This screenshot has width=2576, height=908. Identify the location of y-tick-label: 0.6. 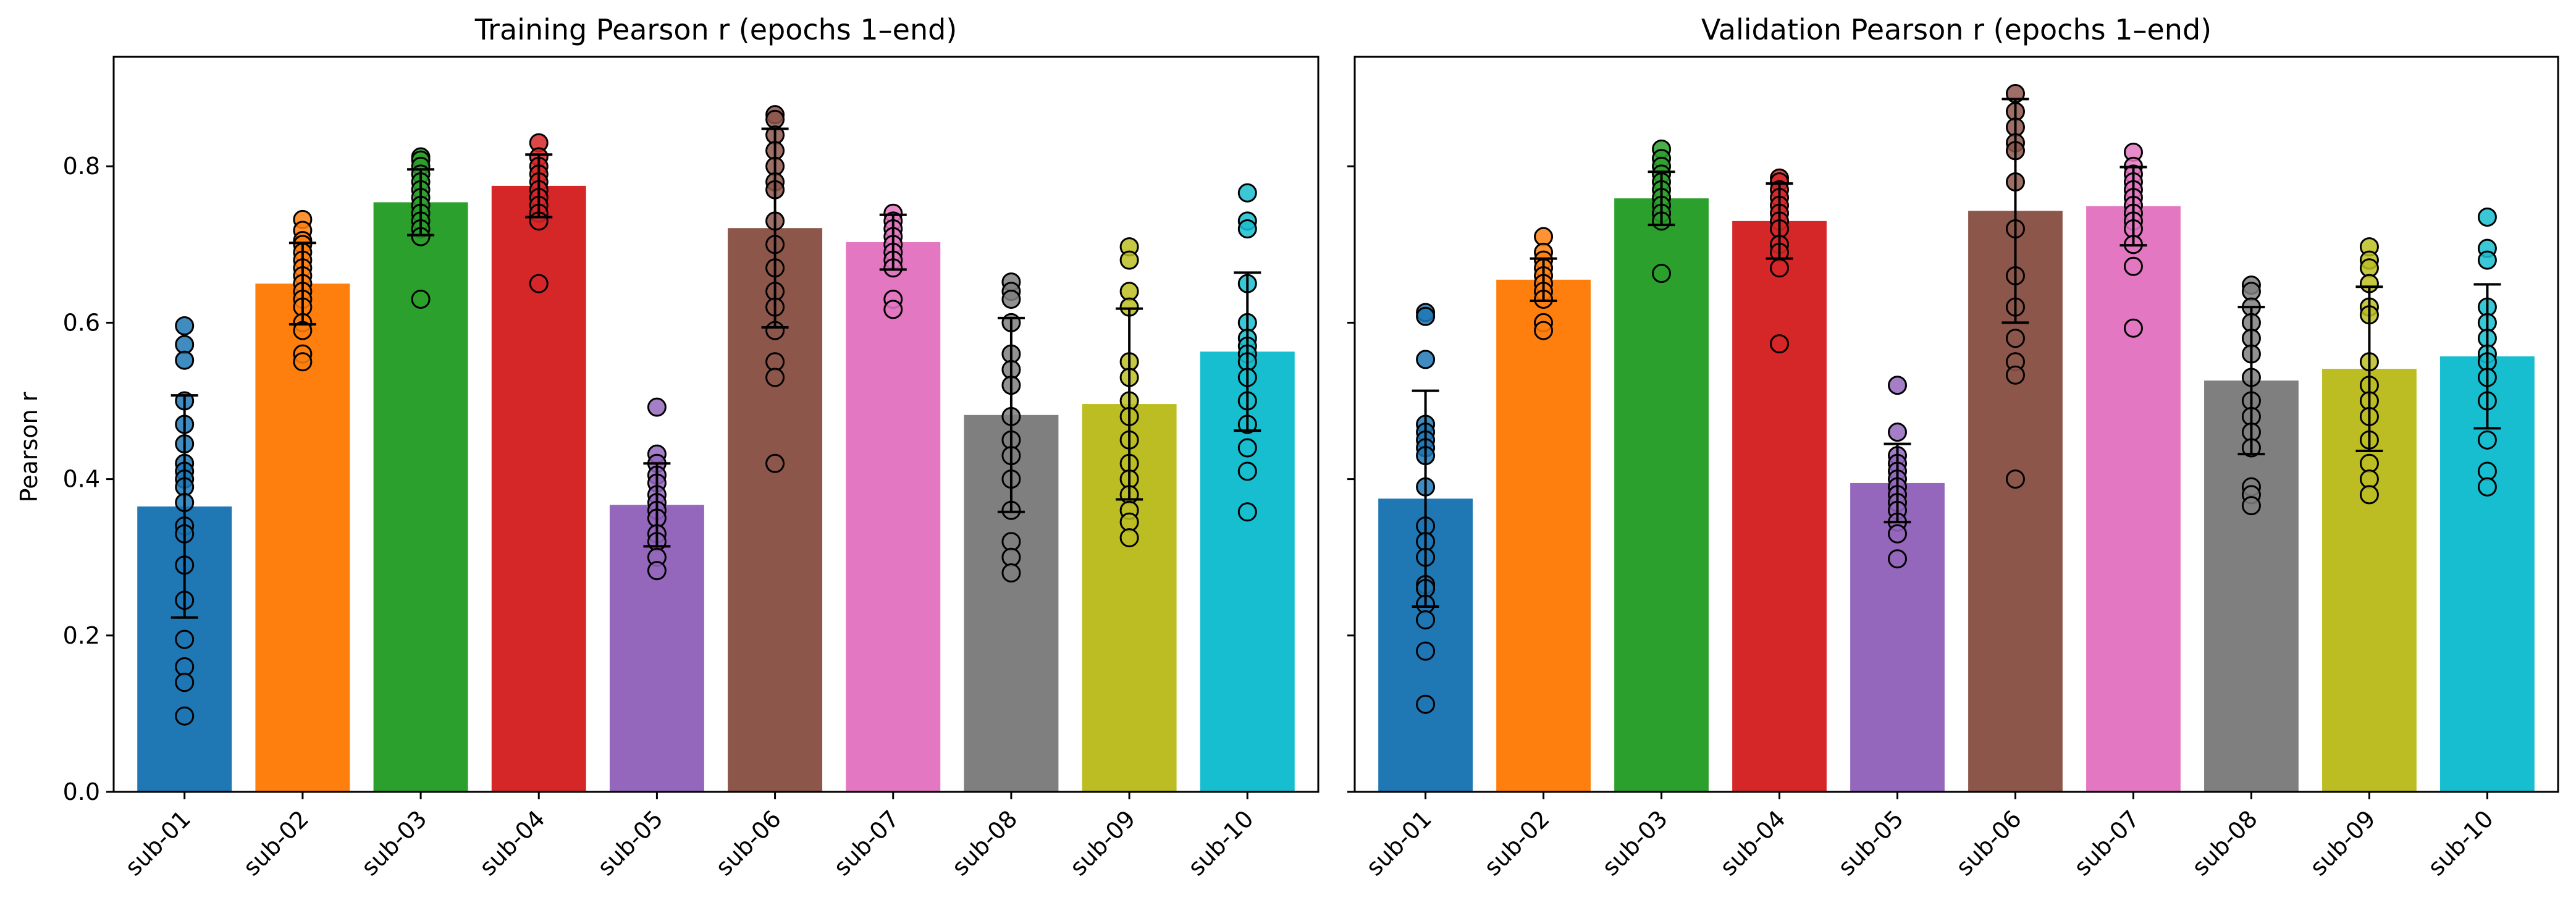
(81, 322).